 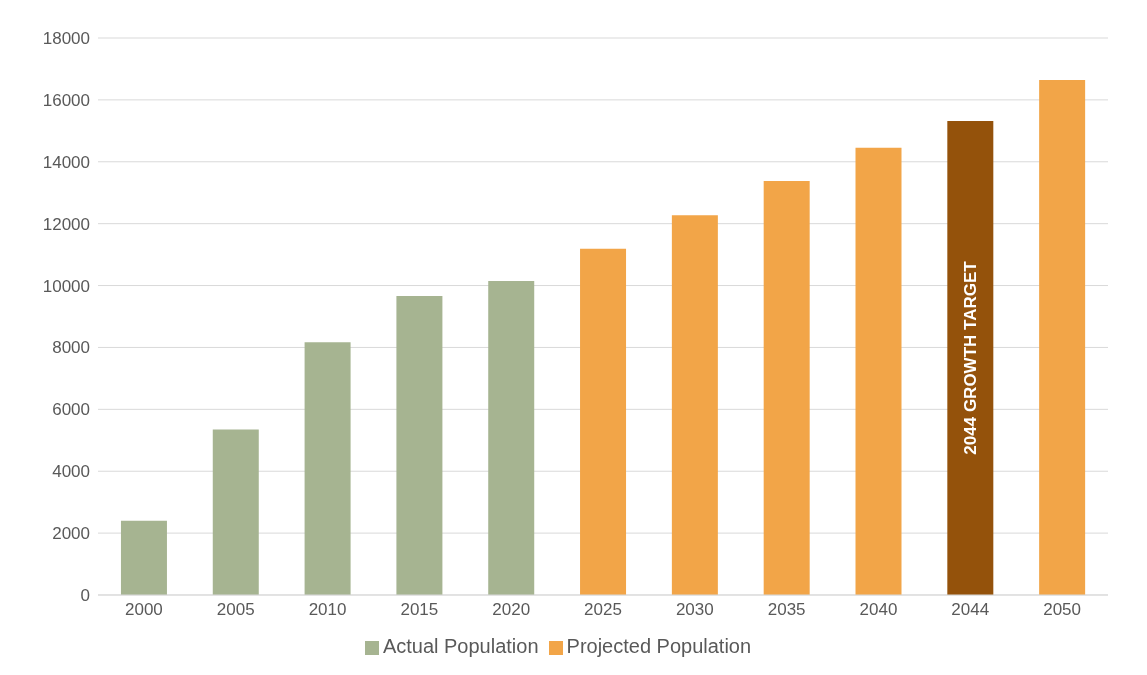 What do you see at coordinates (419, 610) in the screenshot?
I see `x-tick-label: 2015` at bounding box center [419, 610].